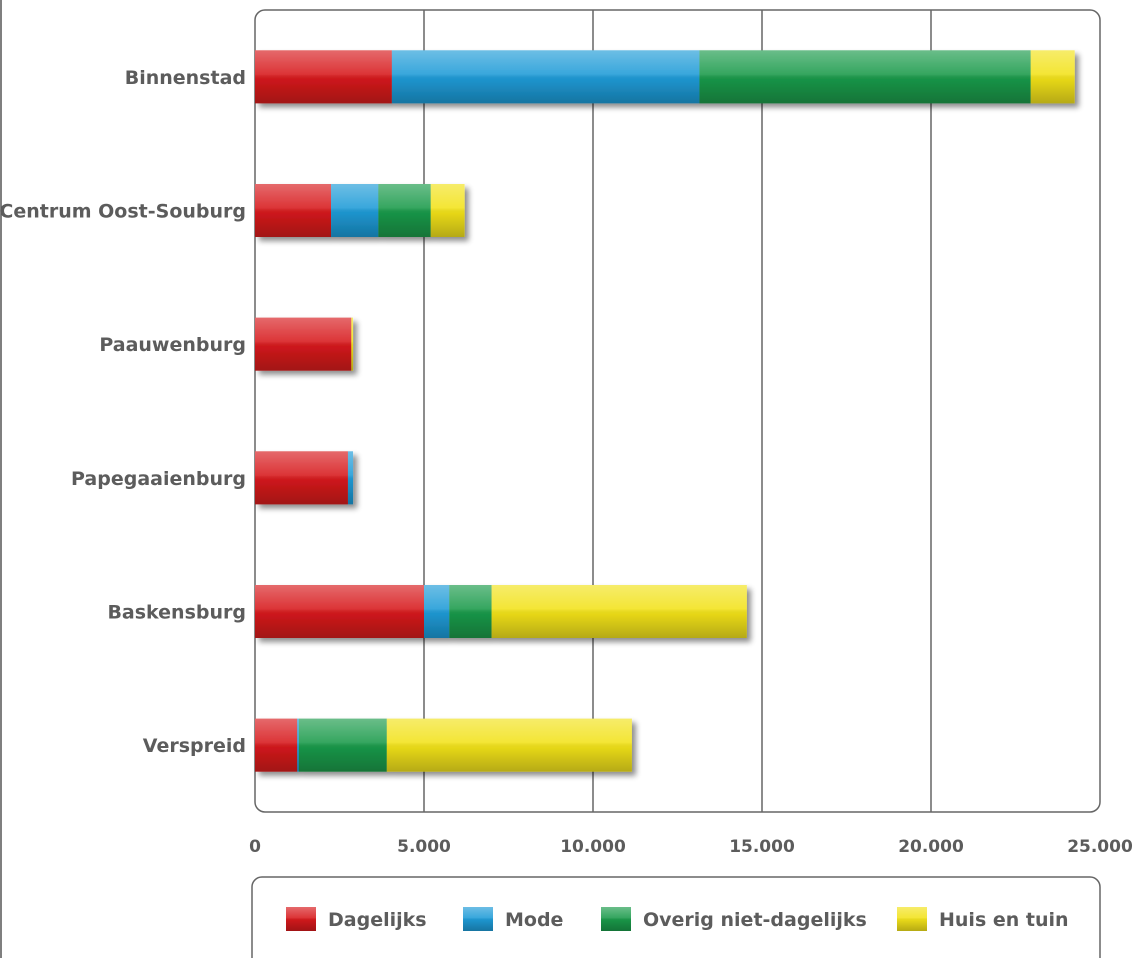 Image resolution: width=1136 pixels, height=962 pixels. What do you see at coordinates (194, 746) in the screenshot?
I see `category-label: Verspreid` at bounding box center [194, 746].